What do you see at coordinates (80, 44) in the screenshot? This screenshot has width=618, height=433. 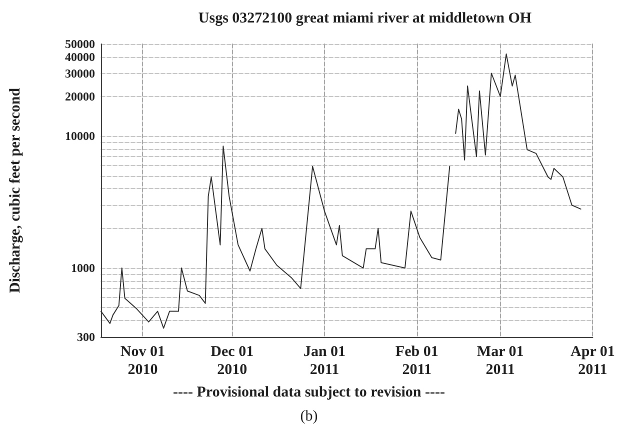 I see `y-tick-label: 50000` at bounding box center [80, 44].